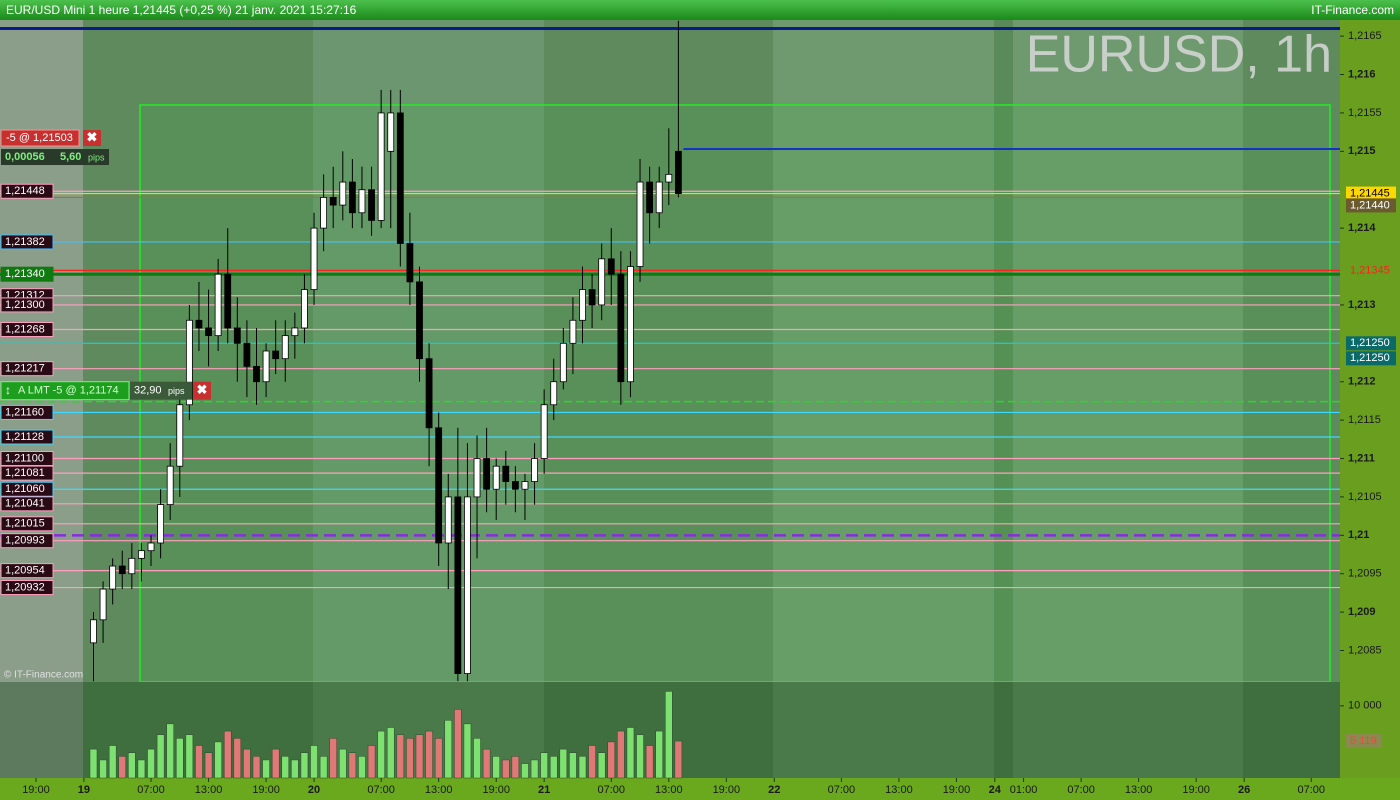 Image resolution: width=1400 pixels, height=800 pixels. I want to click on level-tag: 1,20932, so click(27, 588).